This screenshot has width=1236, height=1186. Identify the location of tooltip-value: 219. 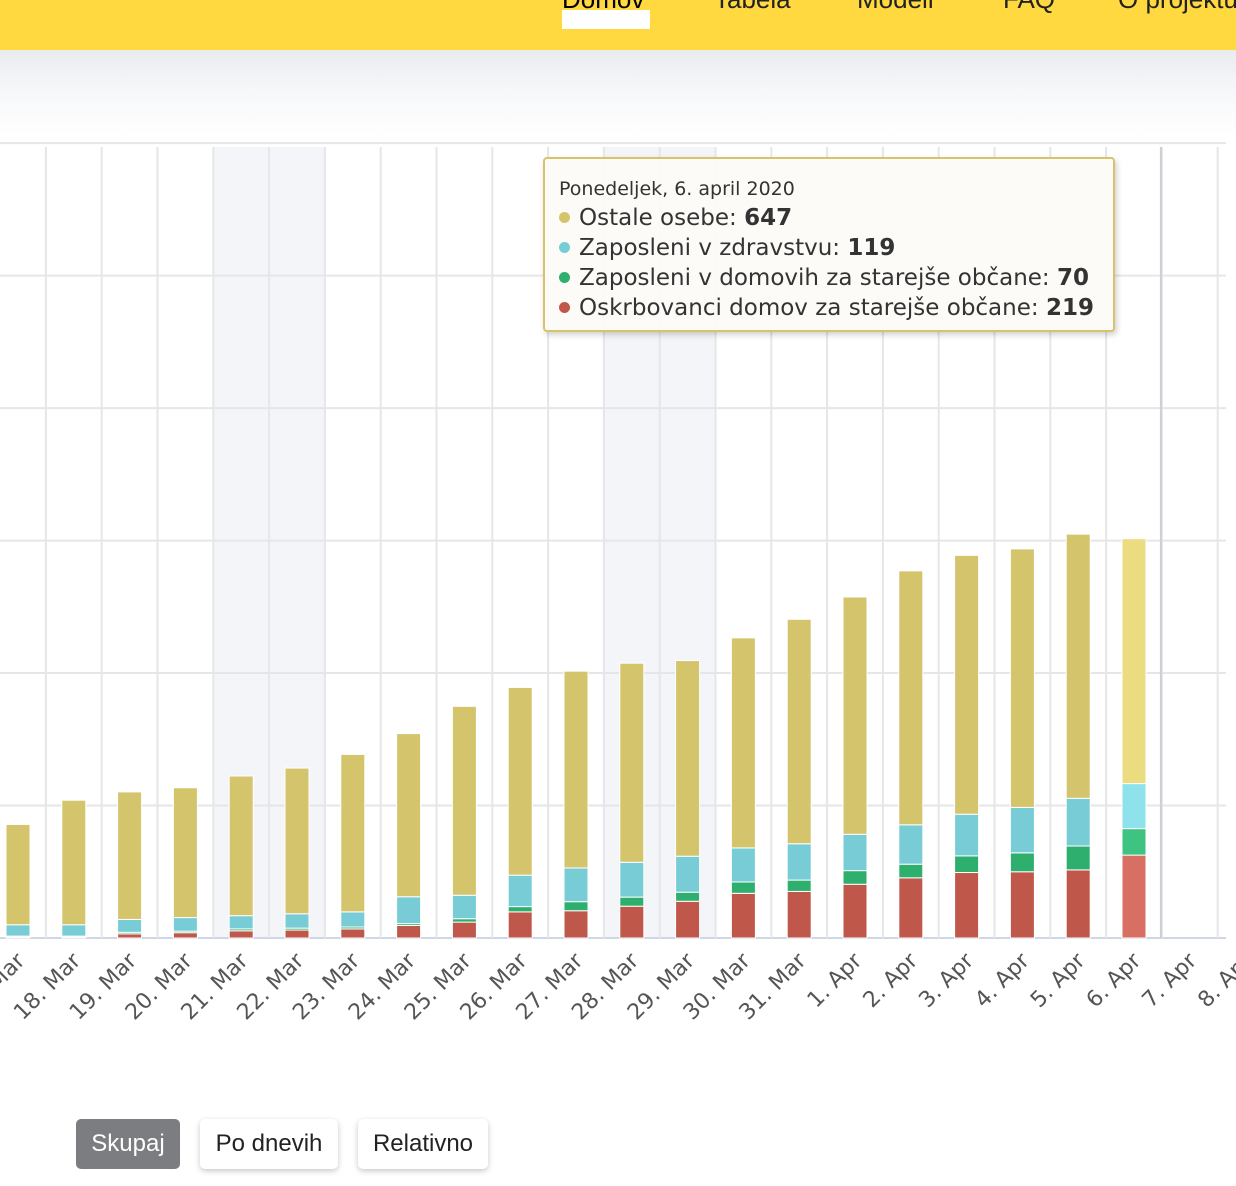
(1069, 308).